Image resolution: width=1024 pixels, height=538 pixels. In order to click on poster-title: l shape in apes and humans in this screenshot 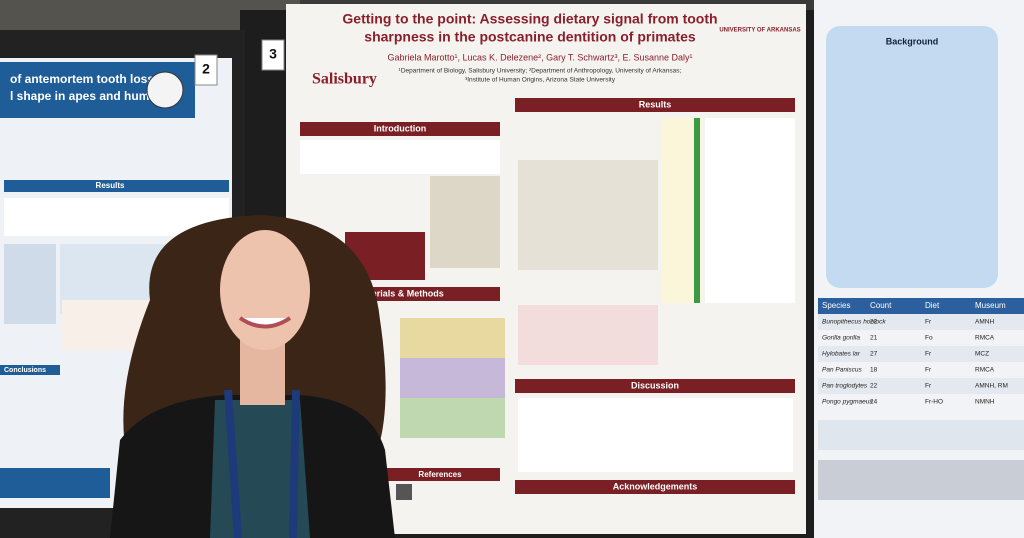, I will do `click(90, 96)`.